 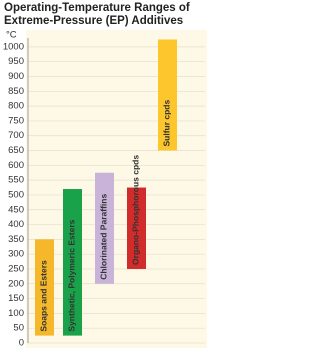 I want to click on y-tick-label: 750, so click(x=16, y=120).